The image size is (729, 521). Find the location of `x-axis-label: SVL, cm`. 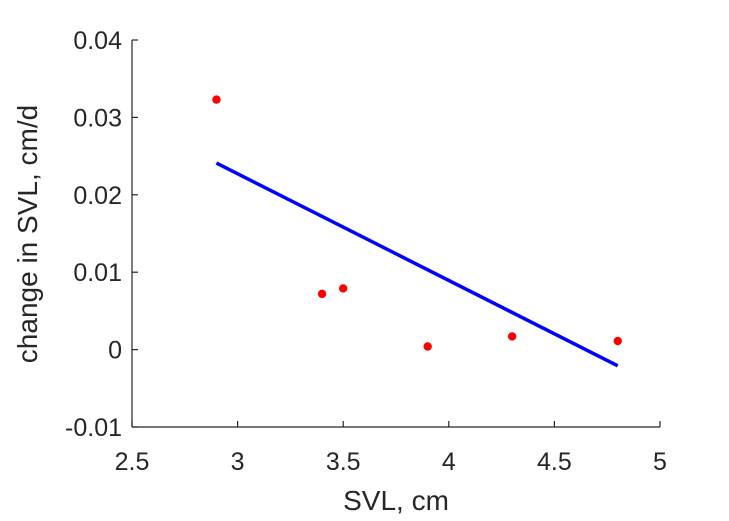

x-axis-label: SVL, cm is located at coordinates (396, 500).